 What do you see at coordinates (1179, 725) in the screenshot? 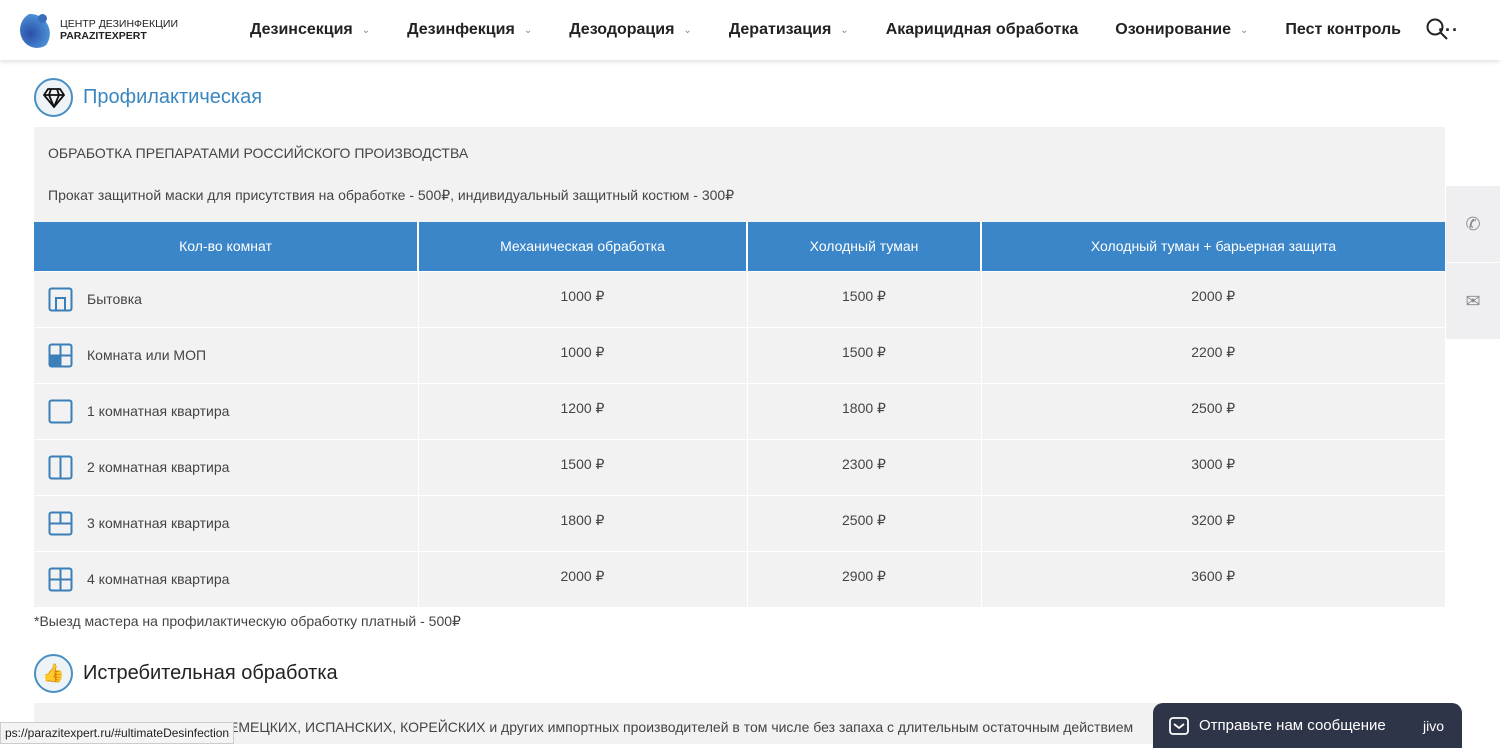
I see `message-icon` at bounding box center [1179, 725].